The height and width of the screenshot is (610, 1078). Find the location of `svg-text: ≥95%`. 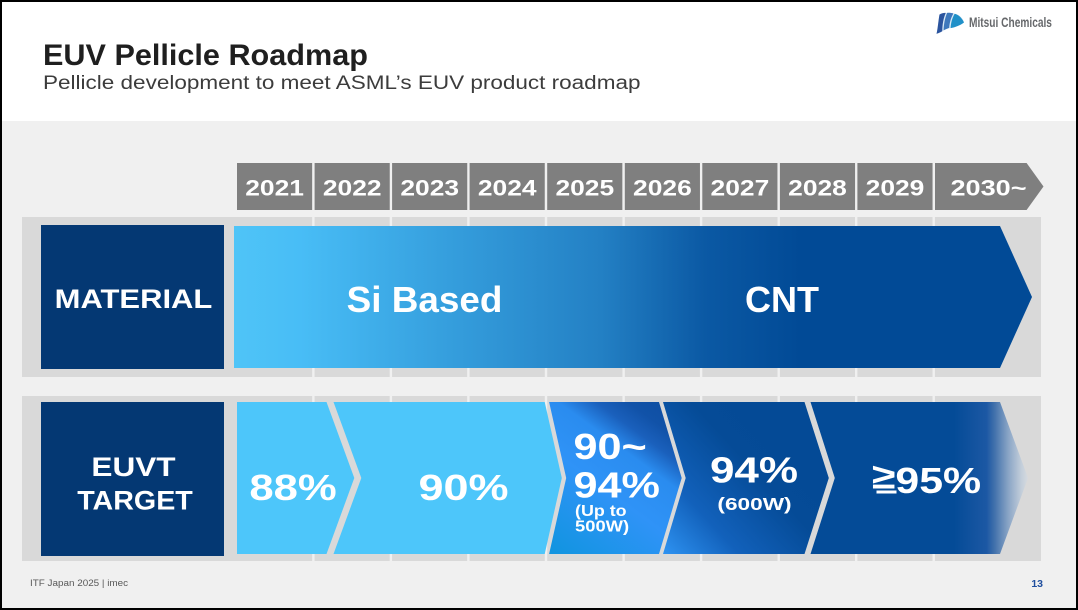

svg-text: ≥95% is located at coordinates (926, 479).